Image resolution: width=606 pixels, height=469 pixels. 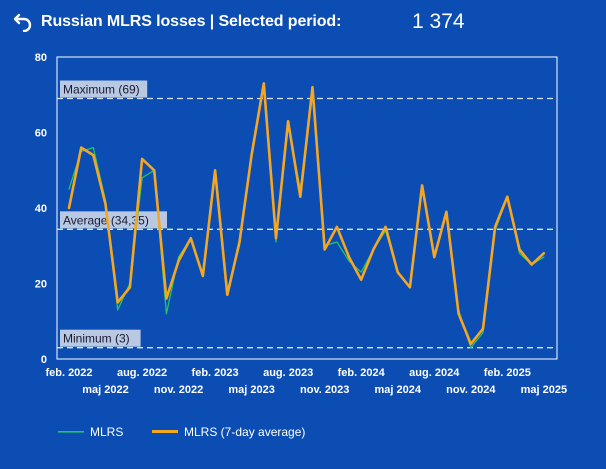 What do you see at coordinates (245, 431) in the screenshot?
I see `legend-label-mlrs-avg: MLRS (7-day average)` at bounding box center [245, 431].